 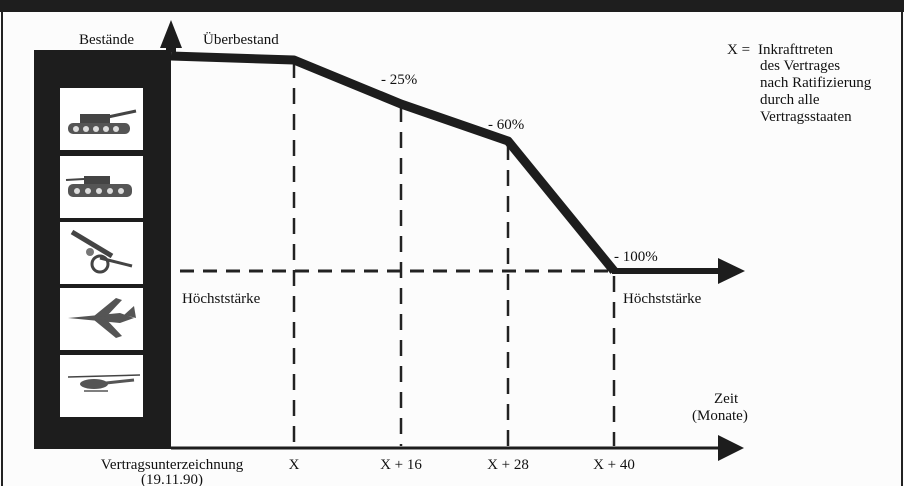 What do you see at coordinates (731, 271) in the screenshot?
I see `ceiling-arrowhead` at bounding box center [731, 271].